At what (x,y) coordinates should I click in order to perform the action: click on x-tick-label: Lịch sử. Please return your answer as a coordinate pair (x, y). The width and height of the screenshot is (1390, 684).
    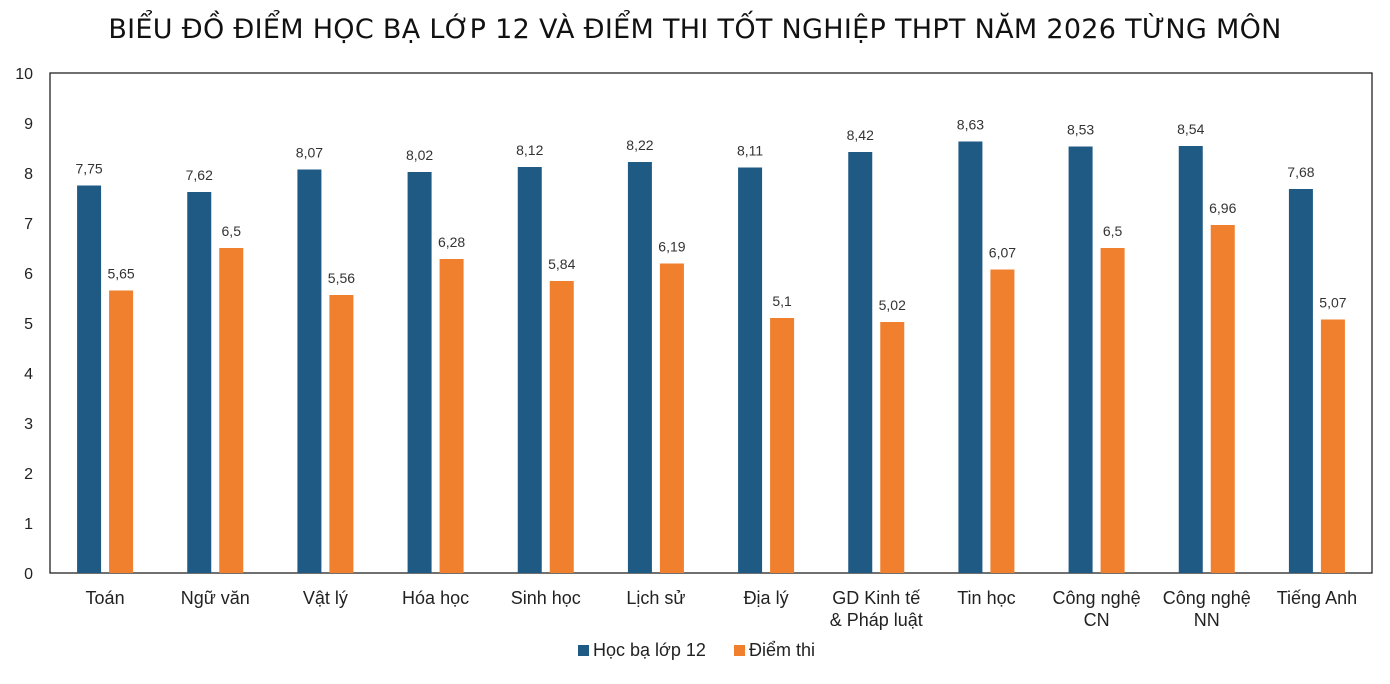
    Looking at the image, I should click on (655, 598).